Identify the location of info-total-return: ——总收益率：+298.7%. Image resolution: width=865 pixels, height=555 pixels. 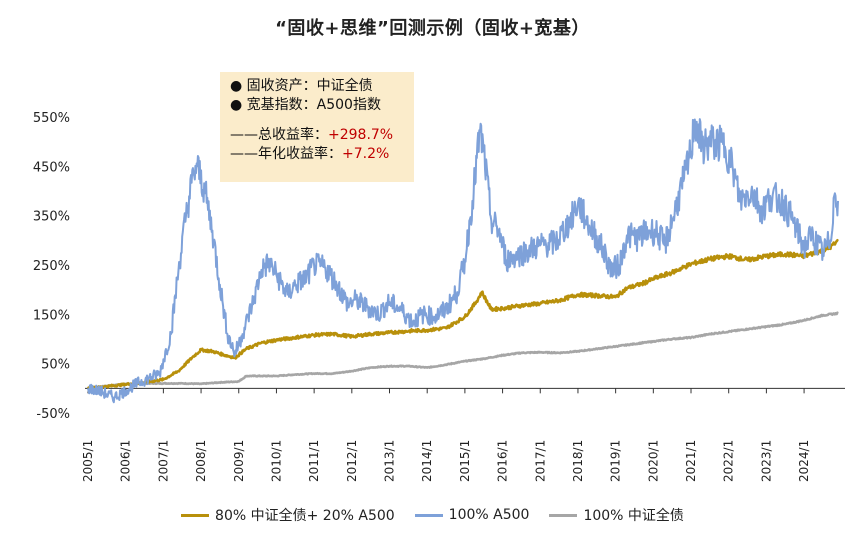
(322, 135).